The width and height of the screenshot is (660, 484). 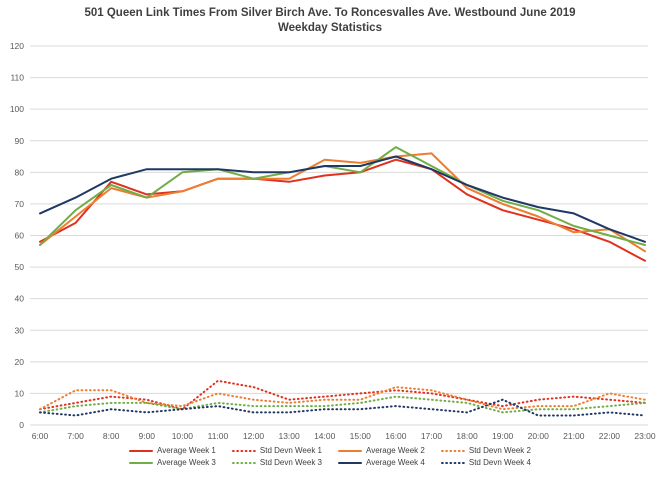 I want to click on y-tick-label: 110, so click(x=17, y=78).